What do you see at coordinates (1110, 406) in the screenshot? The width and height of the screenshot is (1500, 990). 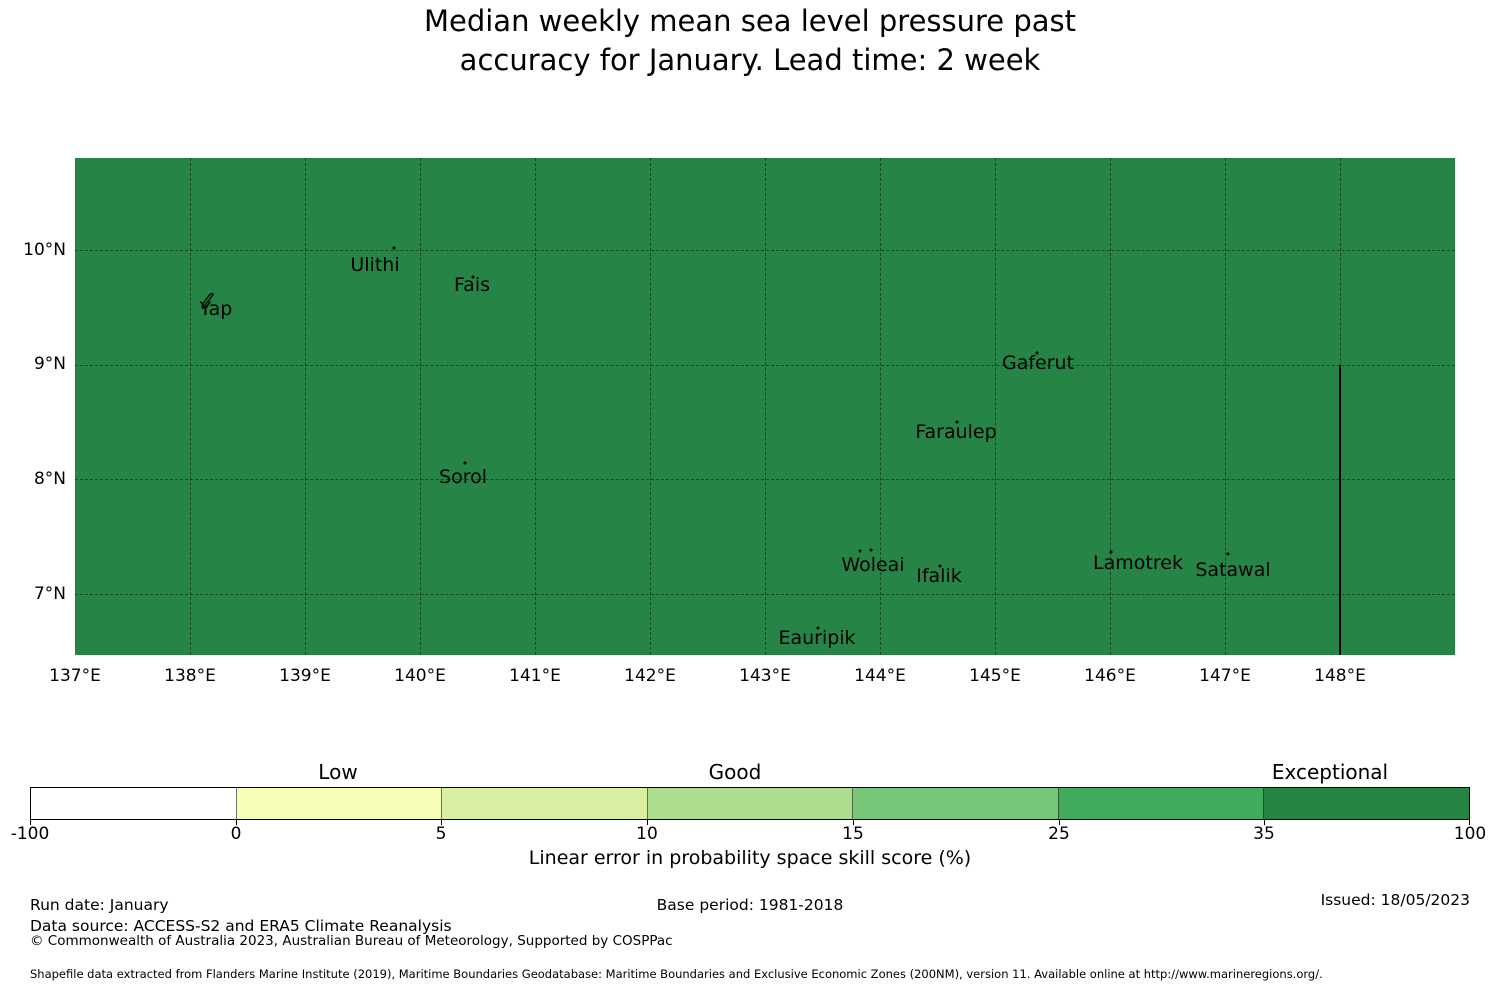 I see `gridline-146e` at bounding box center [1110, 406].